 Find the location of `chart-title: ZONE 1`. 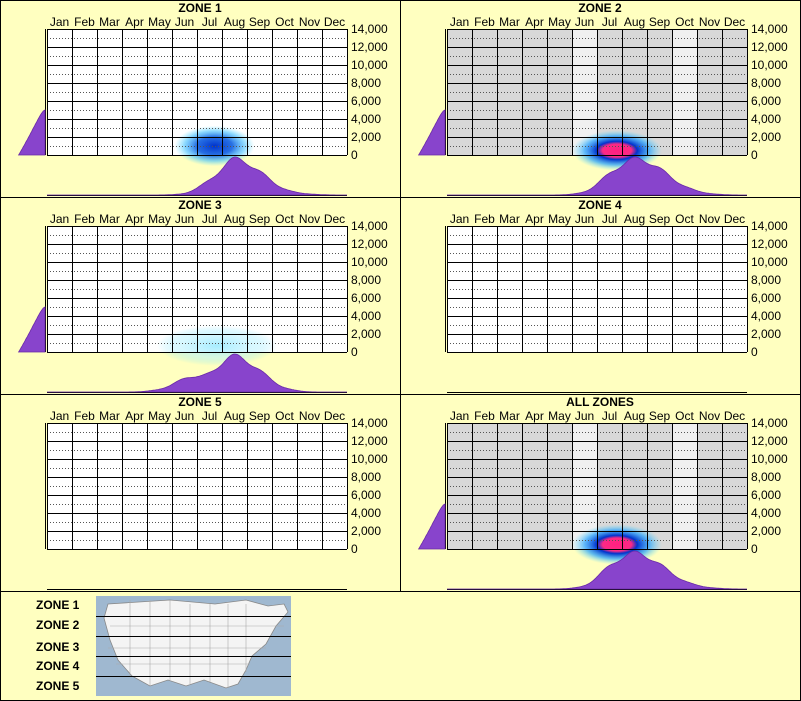

chart-title: ZONE 1 is located at coordinates (200, 8).